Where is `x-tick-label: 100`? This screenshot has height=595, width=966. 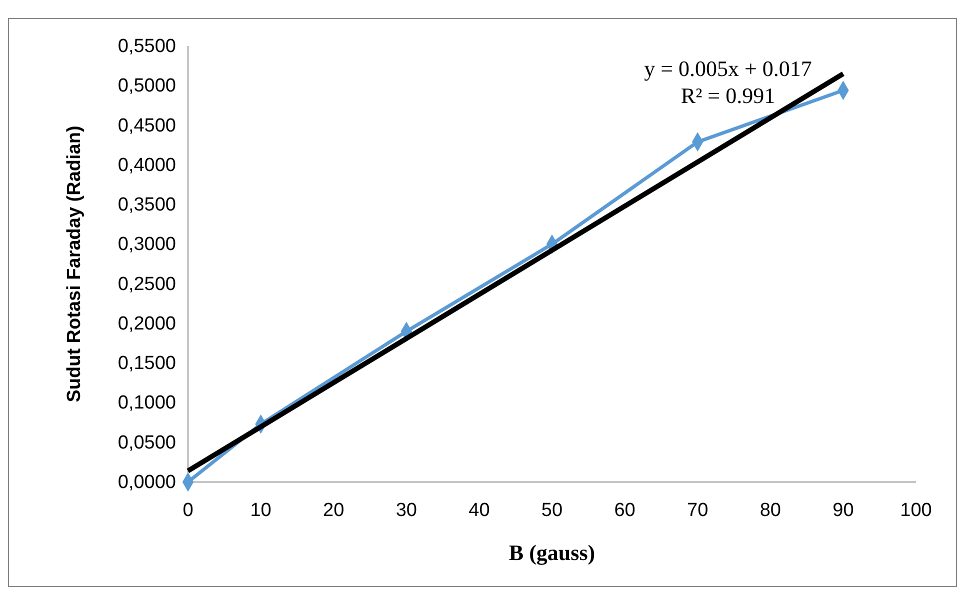
x-tick-label: 100 is located at coordinates (916, 510).